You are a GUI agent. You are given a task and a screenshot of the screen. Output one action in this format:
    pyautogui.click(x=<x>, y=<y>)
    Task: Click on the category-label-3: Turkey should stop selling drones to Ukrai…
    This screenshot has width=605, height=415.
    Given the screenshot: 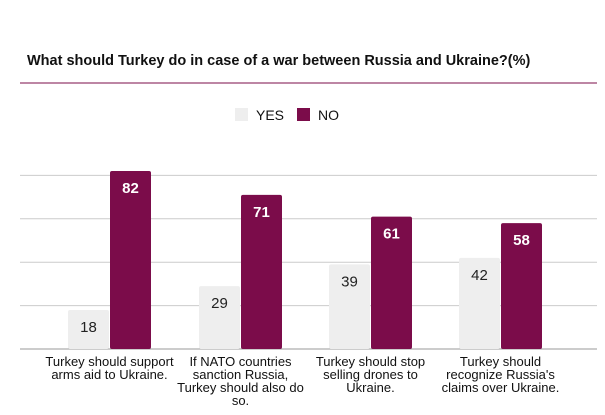 What is the action you would take?
    pyautogui.click(x=370, y=374)
    